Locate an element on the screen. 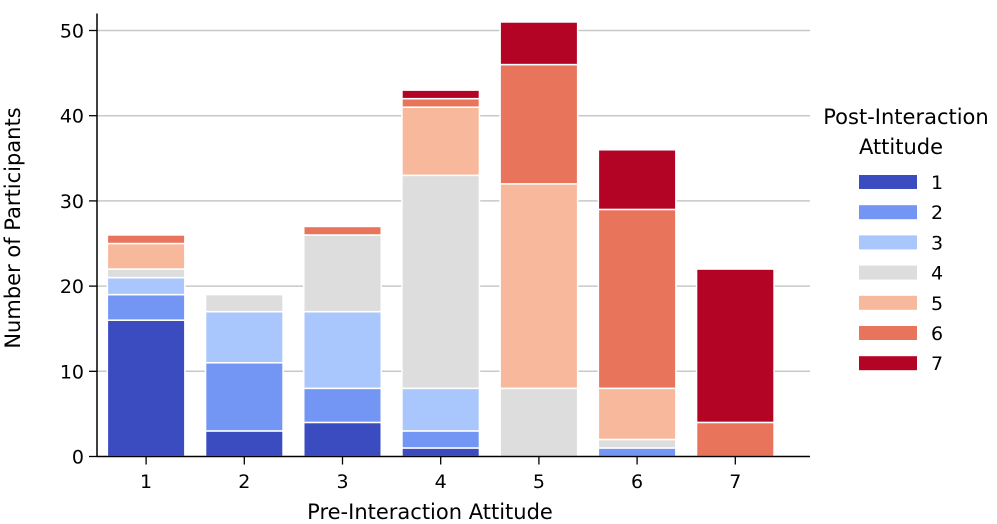 Image resolution: width=997 pixels, height=524 pixels. y-tick-label-40: 40 is located at coordinates (72, 117).